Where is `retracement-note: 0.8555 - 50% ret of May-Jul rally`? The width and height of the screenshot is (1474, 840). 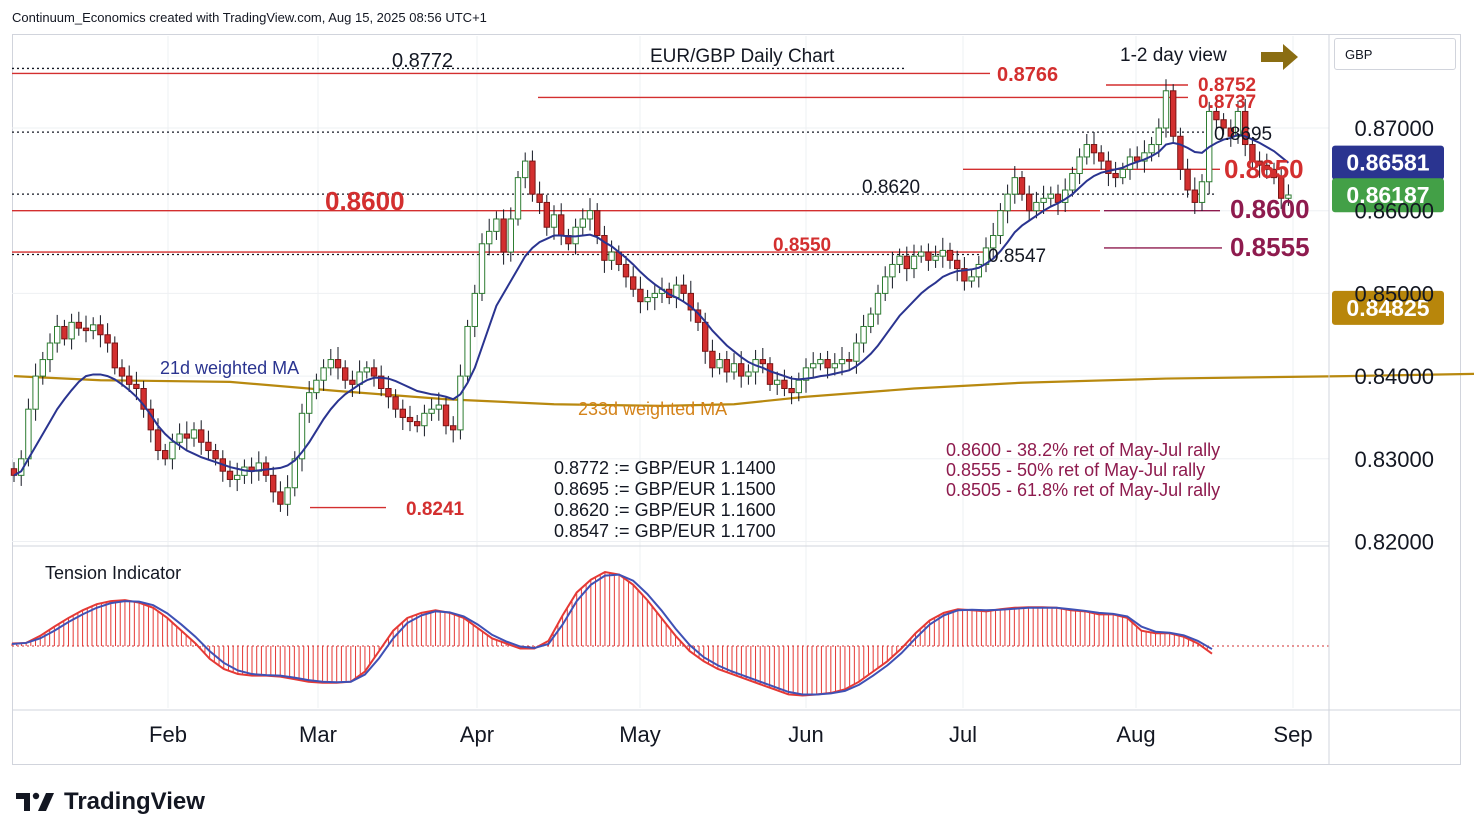 retracement-note: 0.8555 - 50% ret of May-Jul rally is located at coordinates (1075, 470).